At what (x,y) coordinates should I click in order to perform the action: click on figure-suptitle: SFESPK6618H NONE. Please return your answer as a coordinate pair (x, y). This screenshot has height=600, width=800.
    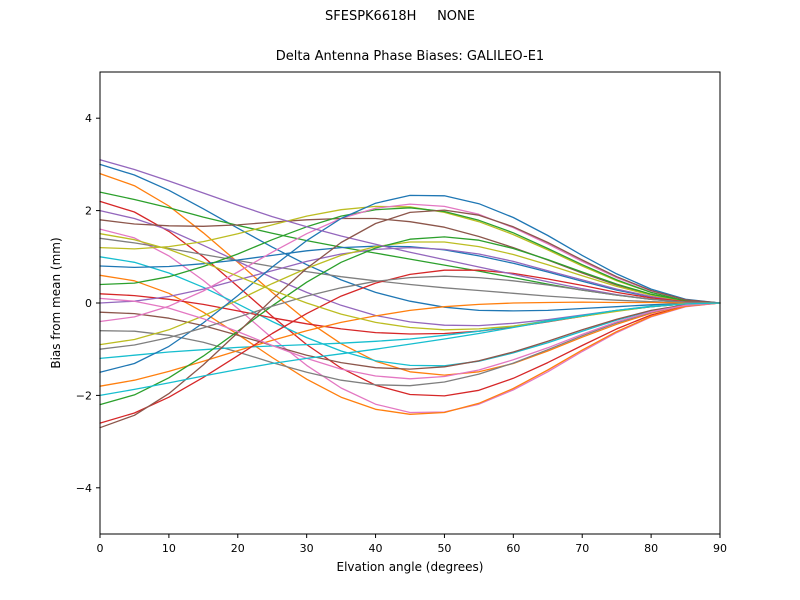
    Looking at the image, I should click on (400, 16).